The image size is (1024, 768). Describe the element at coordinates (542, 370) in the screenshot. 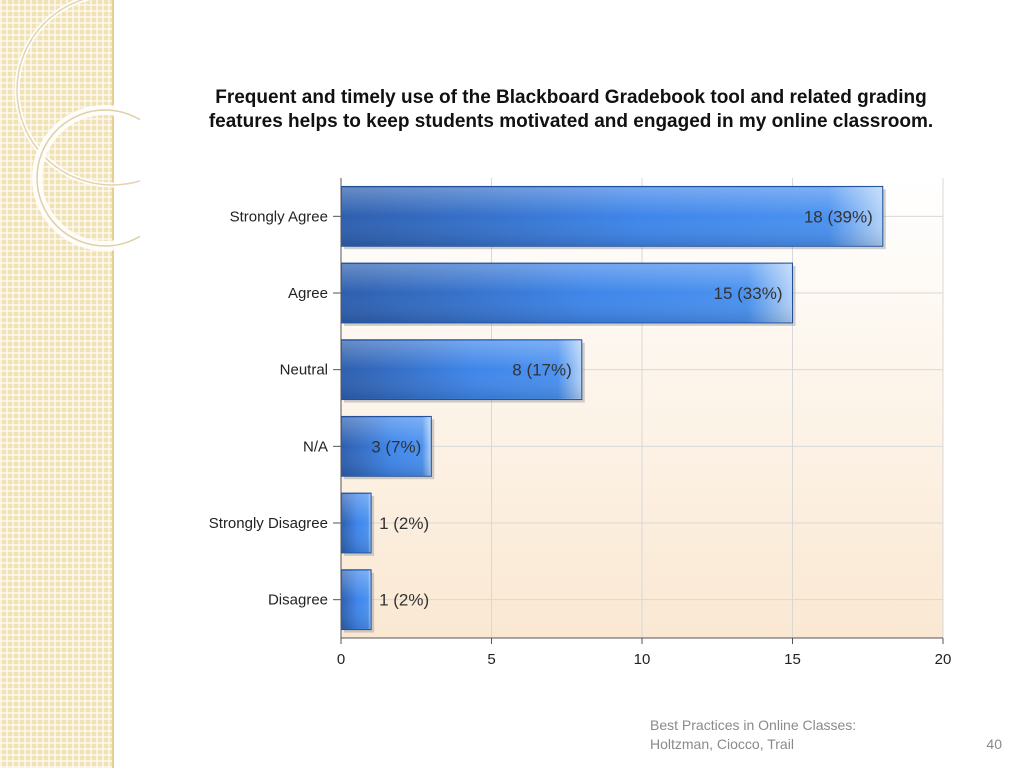

I see `data-label: 8 (17%)` at that location.